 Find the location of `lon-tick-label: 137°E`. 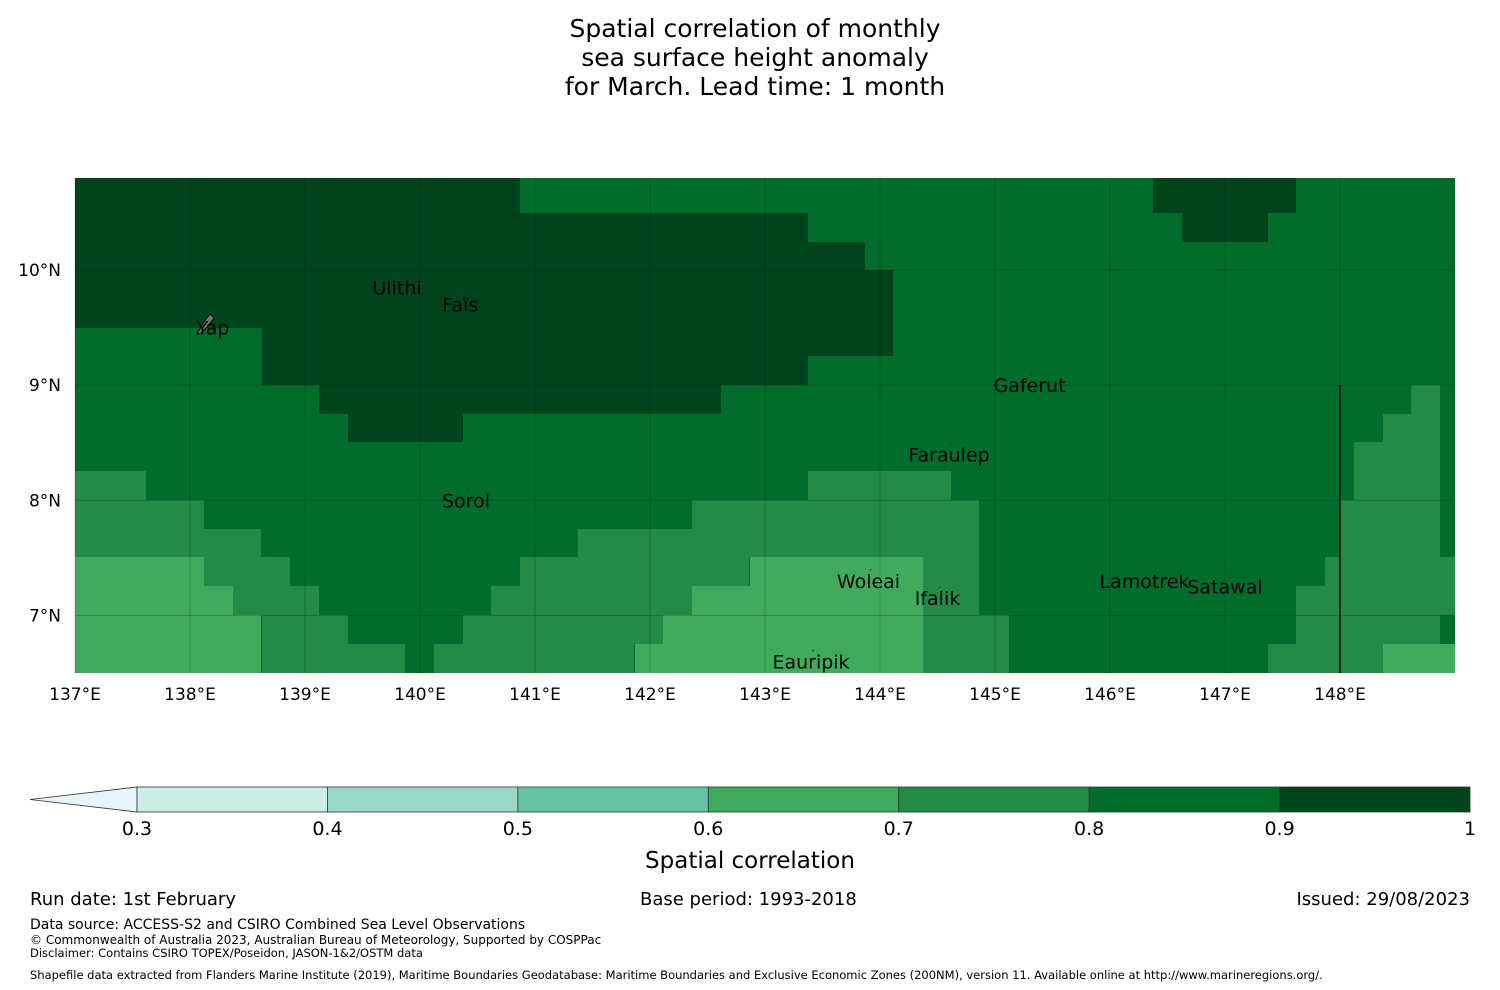

lon-tick-label: 137°E is located at coordinates (75, 695).